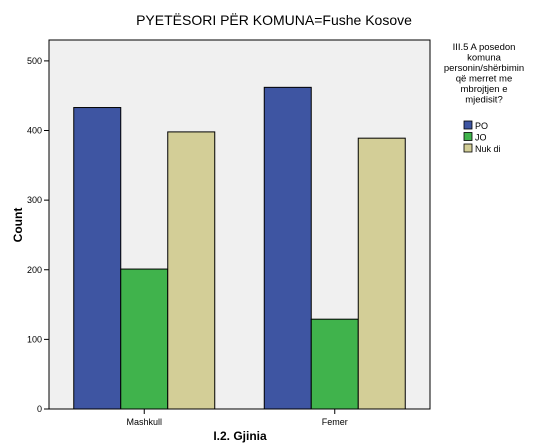  I want to click on y-tick-label: 200, so click(34, 270).